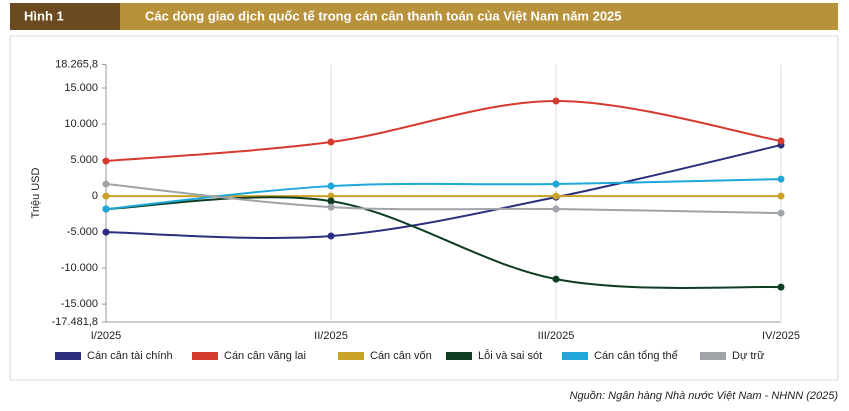 The image size is (849, 411). Describe the element at coordinates (81, 88) in the screenshot. I see `y-tick-label: 15.000` at that location.